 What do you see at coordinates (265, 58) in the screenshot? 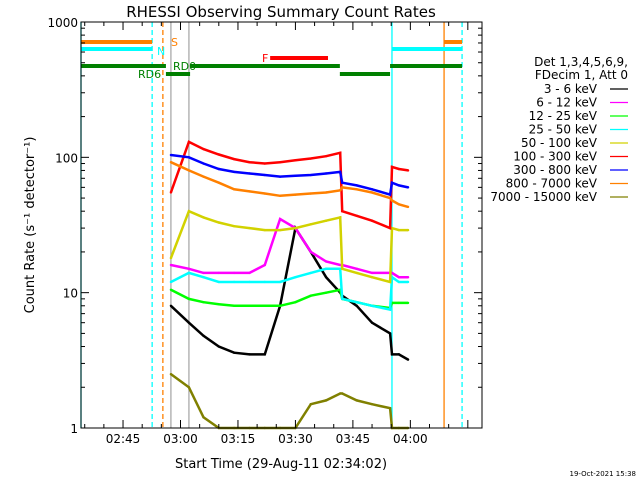
I see `flag-label: F` at bounding box center [265, 58].